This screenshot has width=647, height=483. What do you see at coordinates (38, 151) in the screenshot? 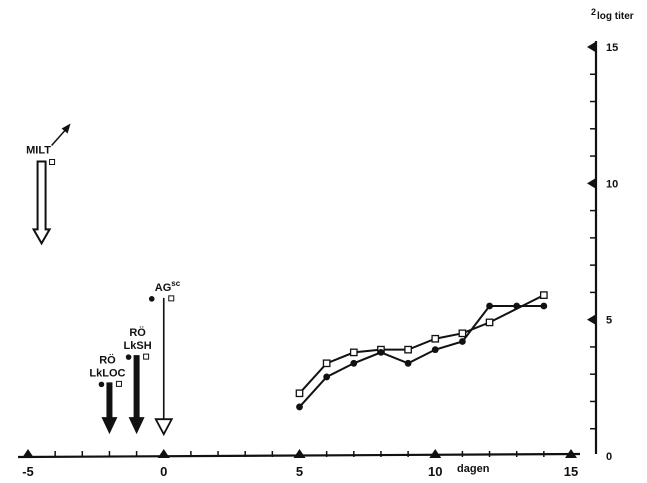
I see `annotation-label: MILT` at bounding box center [38, 151].